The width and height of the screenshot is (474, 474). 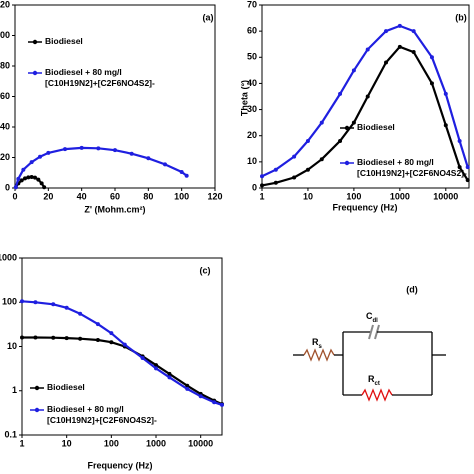 What do you see at coordinates (252, 83) in the screenshot?
I see `y-tick-label: 40` at bounding box center [252, 83].